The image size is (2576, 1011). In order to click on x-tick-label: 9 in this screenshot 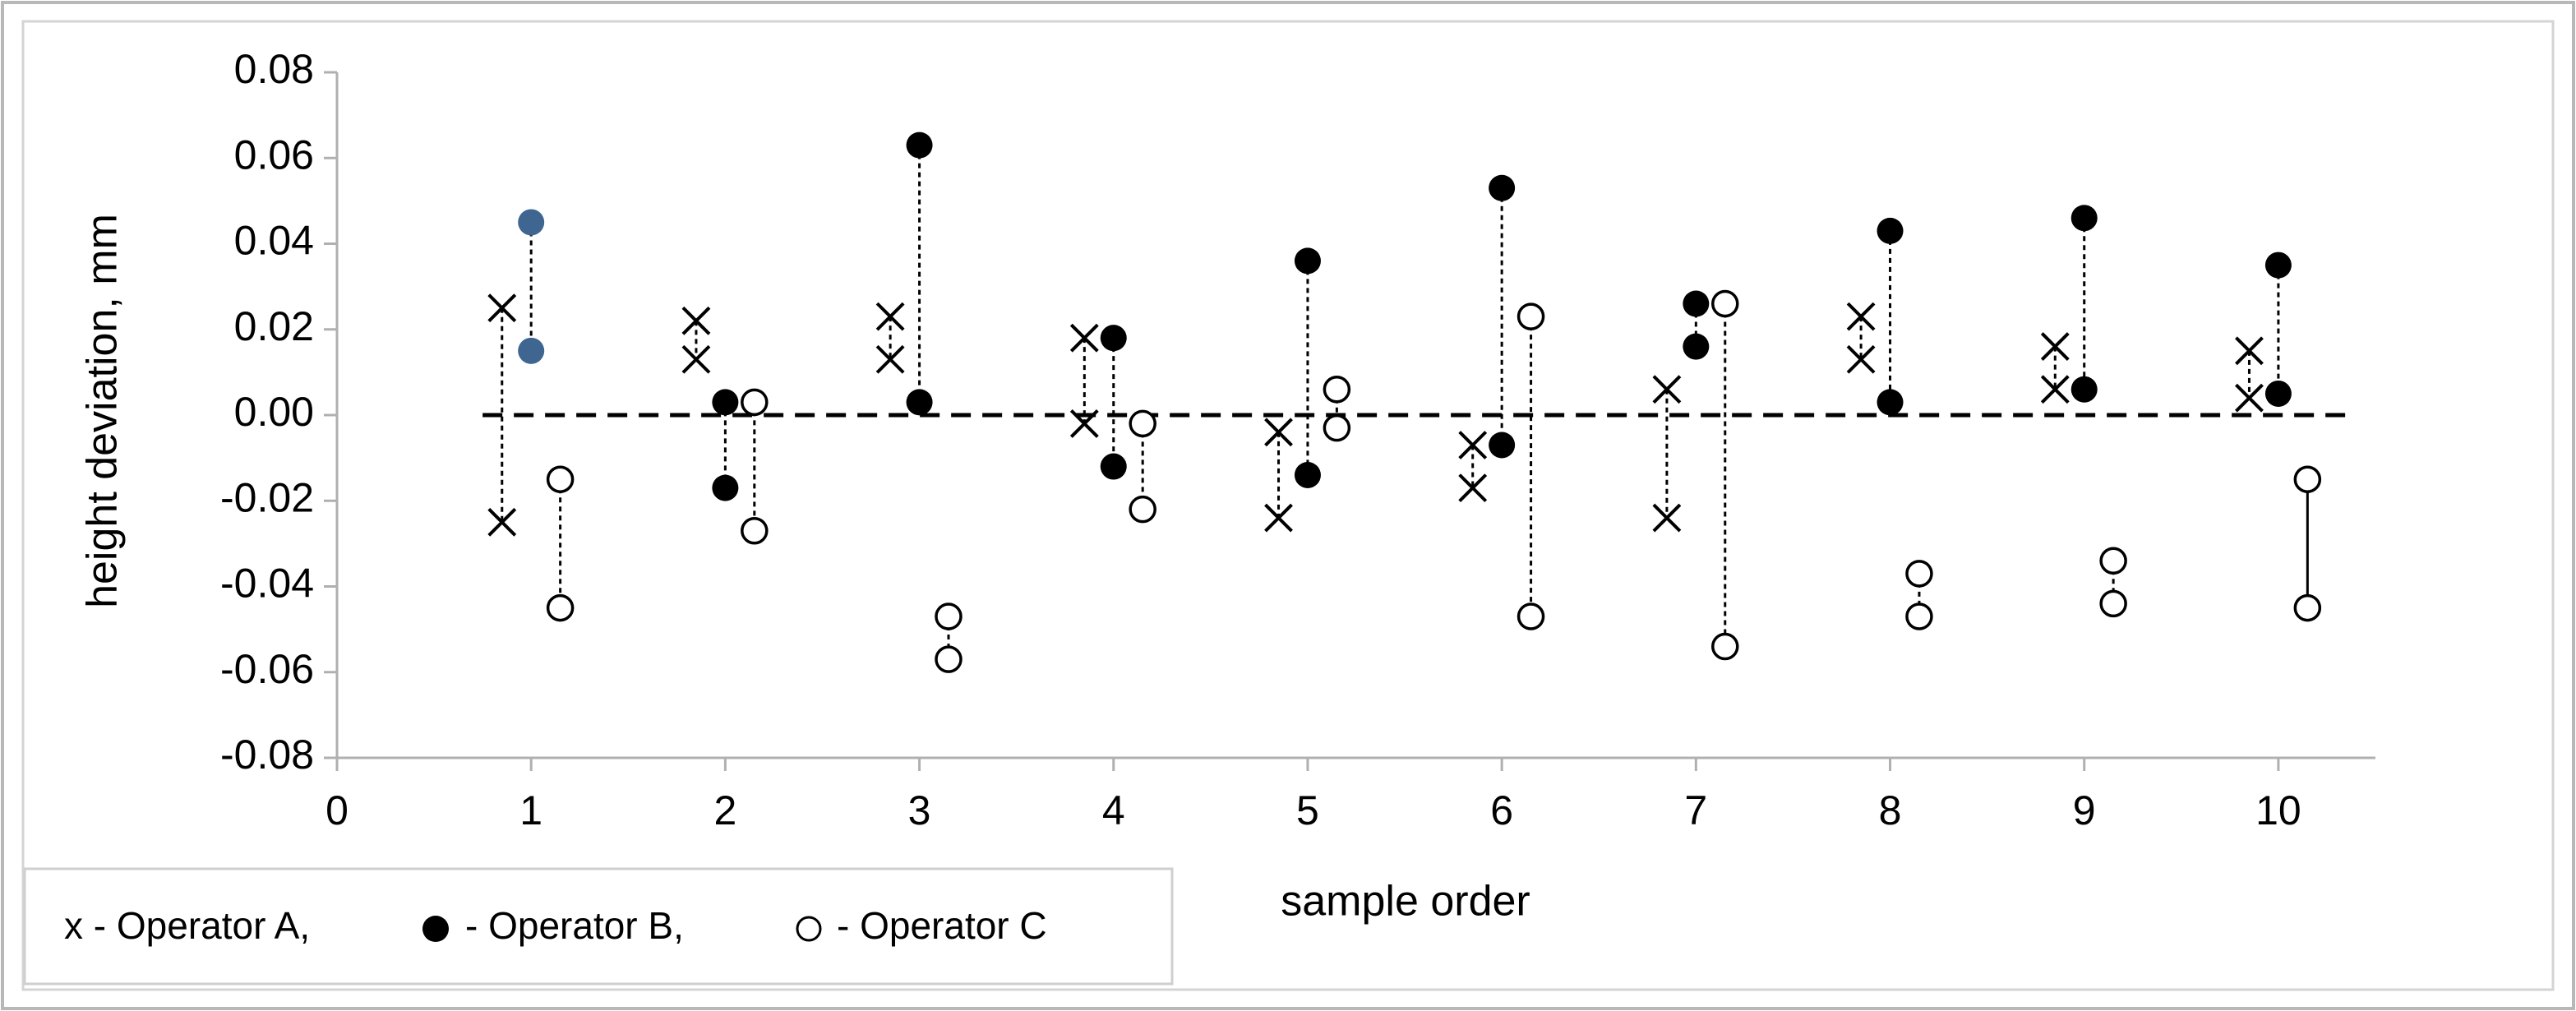, I will do `click(2084, 810)`.